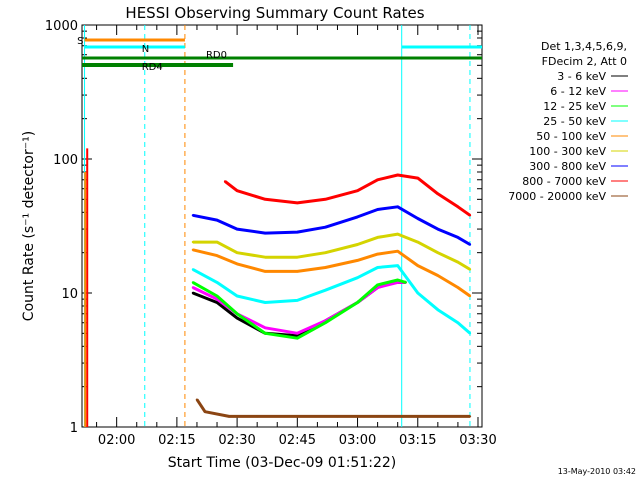  Describe the element at coordinates (597, 471) in the screenshot. I see `footer-timestamp: 13-May-2010 03:42` at that location.